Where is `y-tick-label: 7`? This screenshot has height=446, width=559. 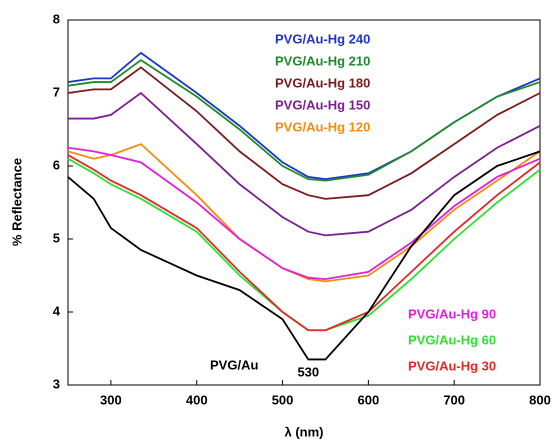
y-tick-label: 7 is located at coordinates (56, 91).